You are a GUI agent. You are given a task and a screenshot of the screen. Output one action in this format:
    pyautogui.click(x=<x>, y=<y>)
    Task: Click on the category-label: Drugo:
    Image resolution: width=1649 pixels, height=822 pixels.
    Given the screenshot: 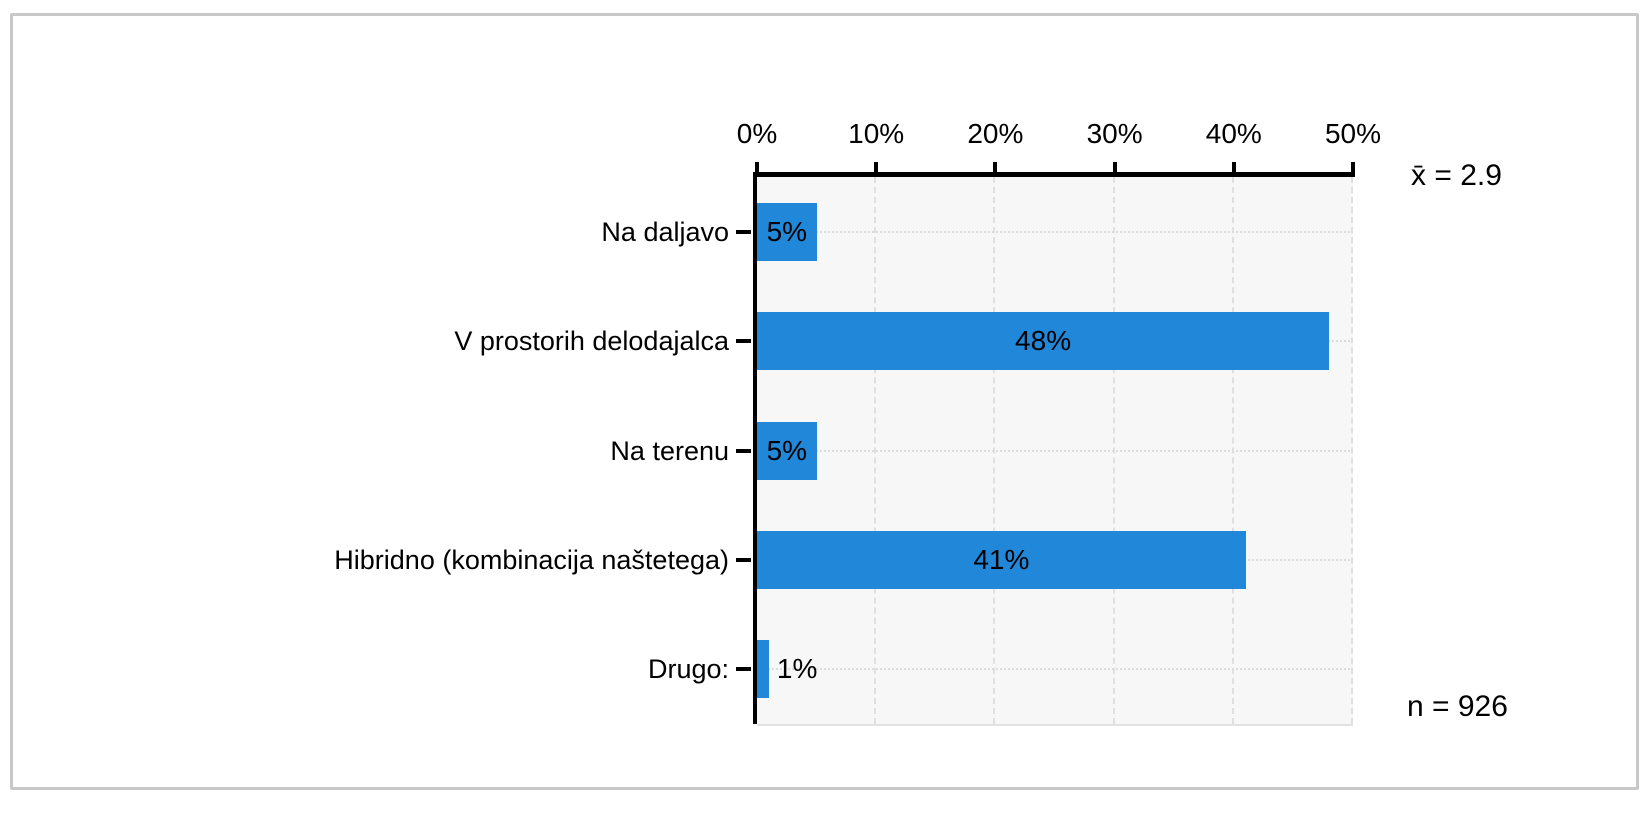 What is the action you would take?
    pyautogui.click(x=446, y=669)
    